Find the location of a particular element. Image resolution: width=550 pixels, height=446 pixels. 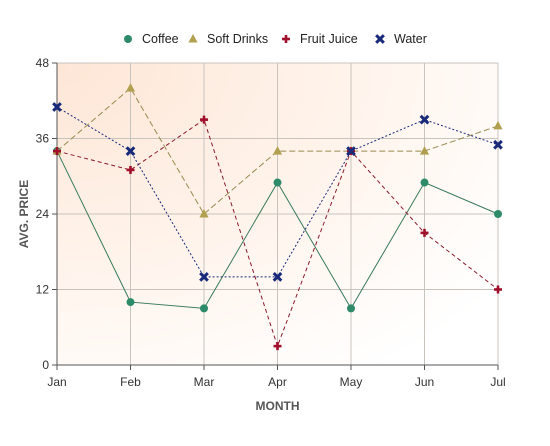

x-tick-label: Mar is located at coordinates (204, 382).